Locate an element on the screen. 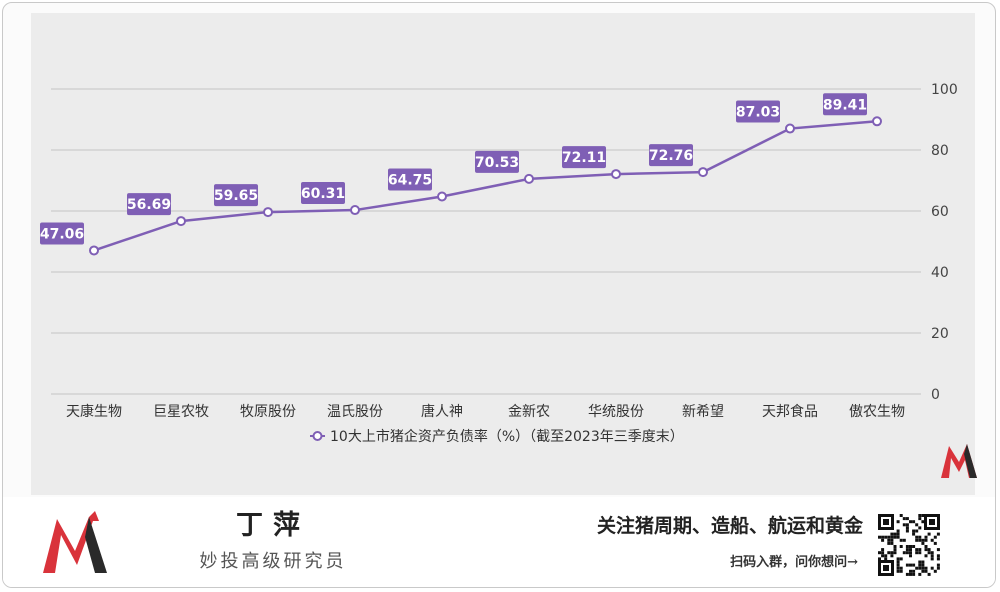  data-label: 70.53 is located at coordinates (497, 163).